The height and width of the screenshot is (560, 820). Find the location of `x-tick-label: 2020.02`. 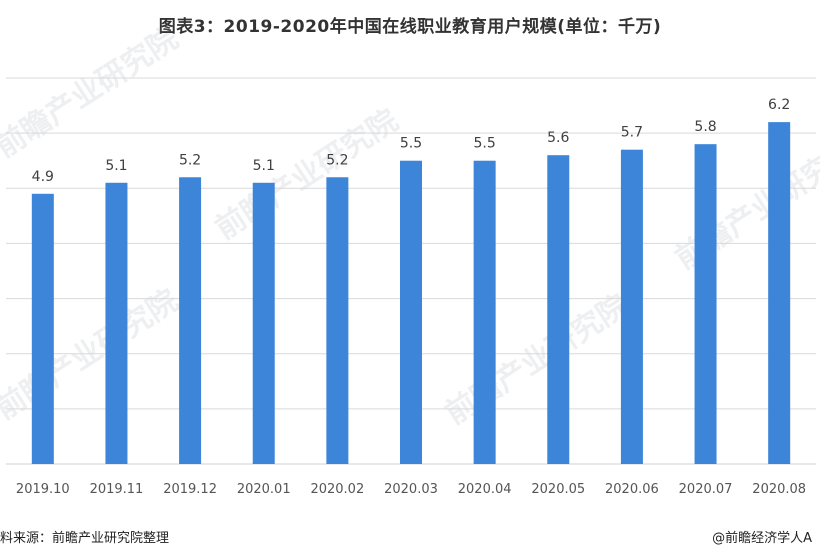

x-tick-label: 2020.02 is located at coordinates (337, 489).